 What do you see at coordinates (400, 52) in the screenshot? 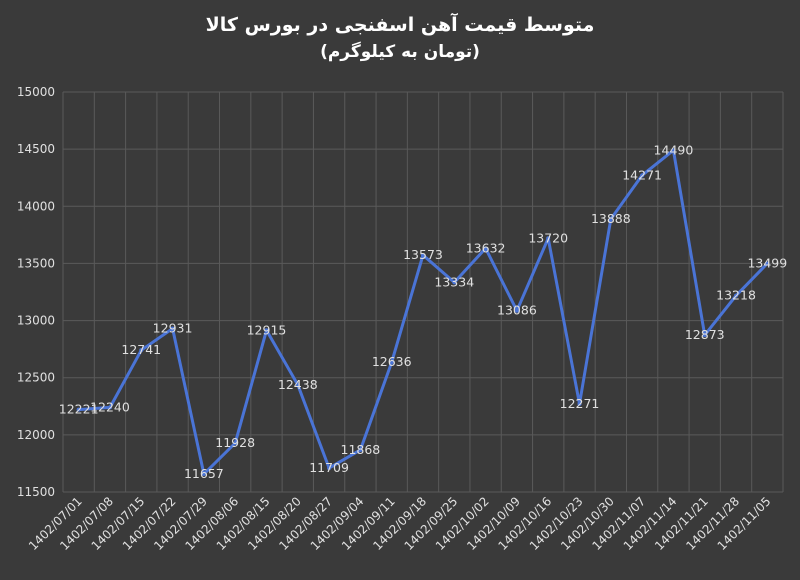
I see `chart-subtitle: (تومان به کیلوگرم)` at bounding box center [400, 52].